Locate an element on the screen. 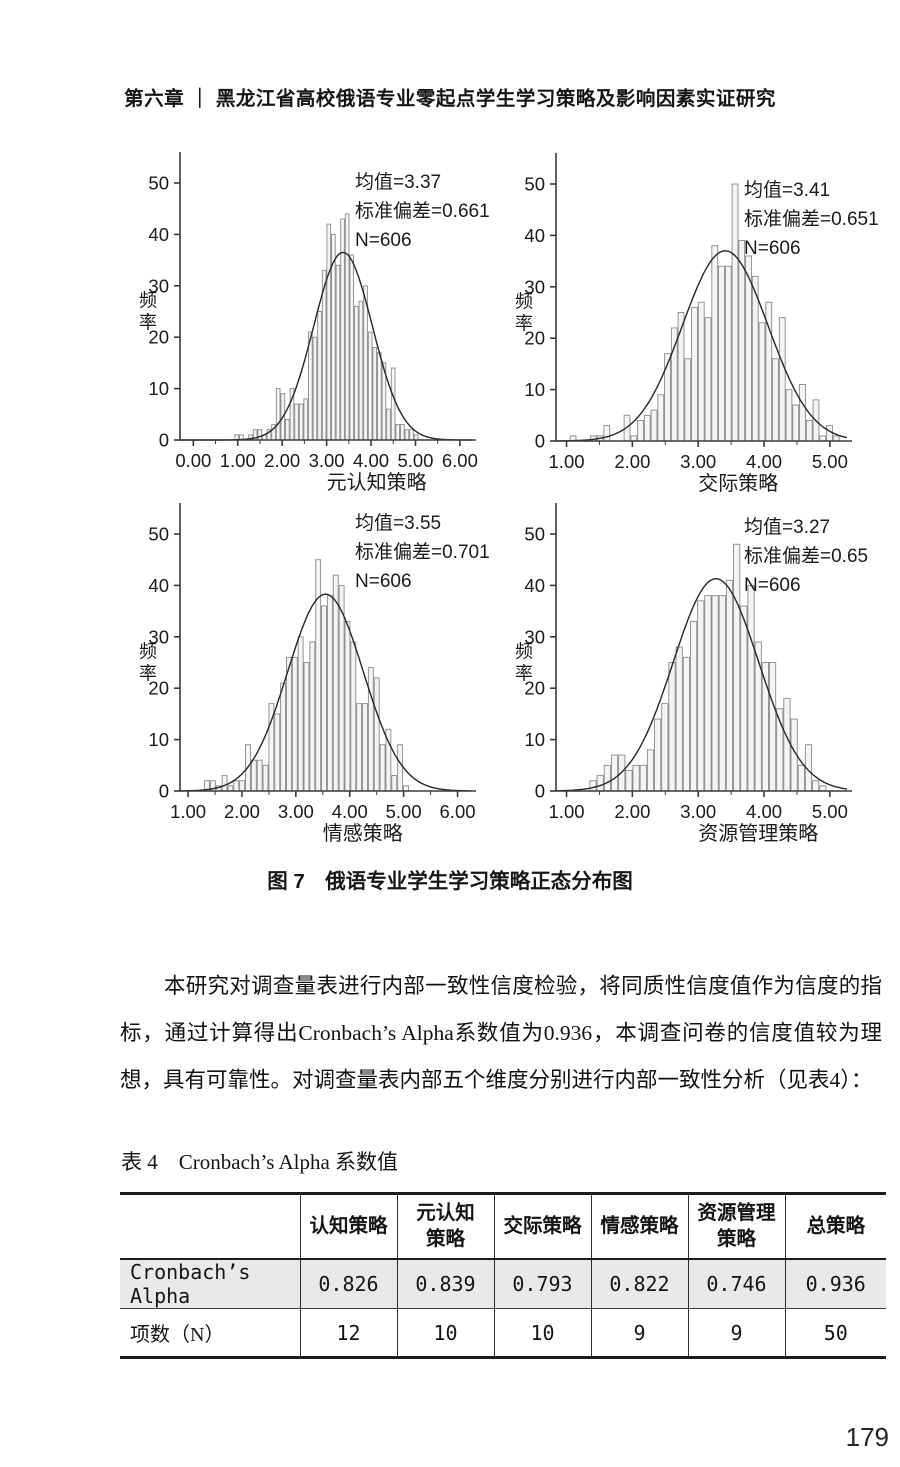 The width and height of the screenshot is (900, 1467). svg-text: 0.00 is located at coordinates (193, 460).